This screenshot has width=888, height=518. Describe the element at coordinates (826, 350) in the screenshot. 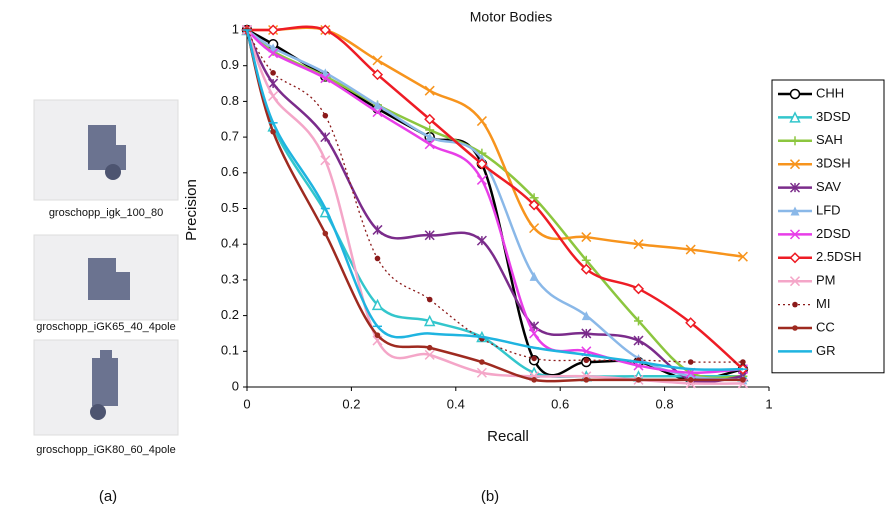

I see `legend-label: GR` at that location.